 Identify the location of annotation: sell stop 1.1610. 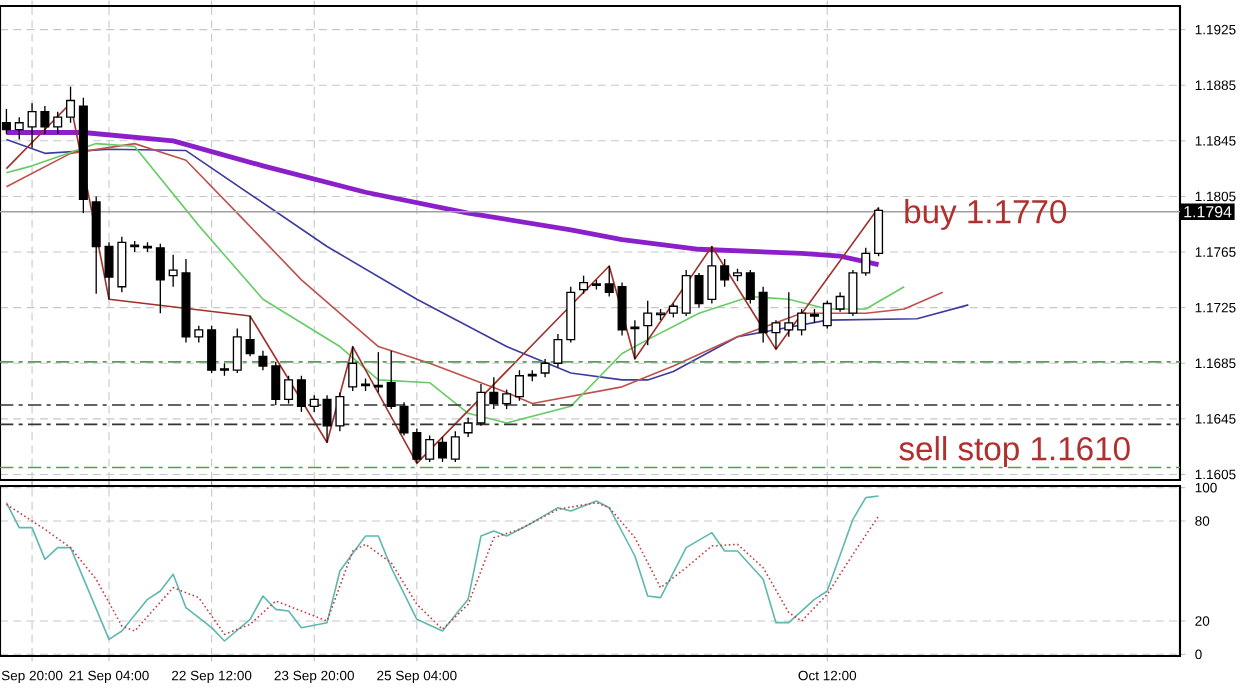
(1014, 452).